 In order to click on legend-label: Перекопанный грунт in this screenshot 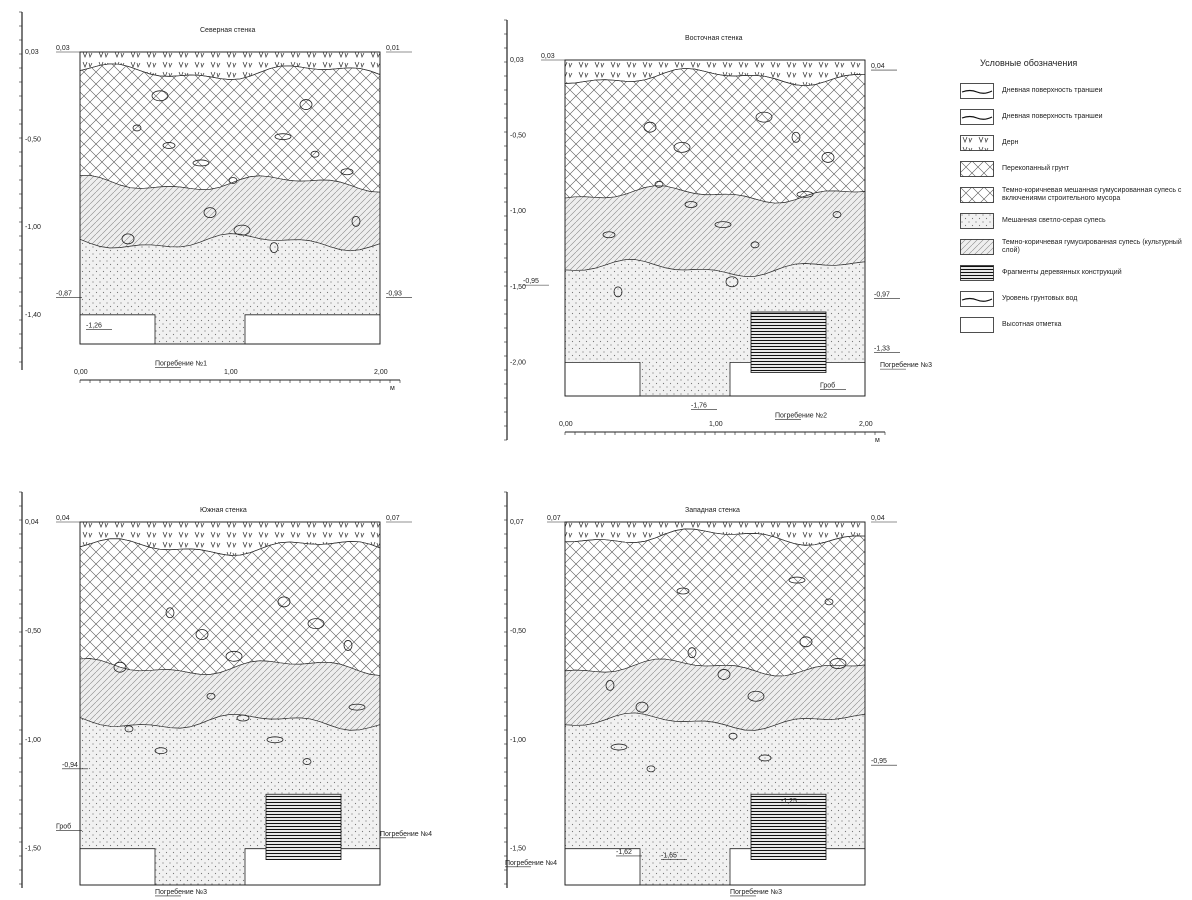, I will do `click(1035, 168)`.